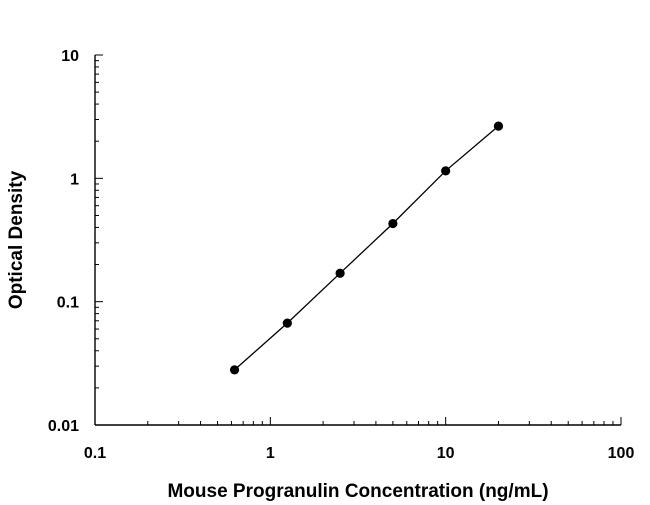 The image size is (650, 505). I want to click on y-ticks: 0.01 0.1 1 10, so click(75, 241).